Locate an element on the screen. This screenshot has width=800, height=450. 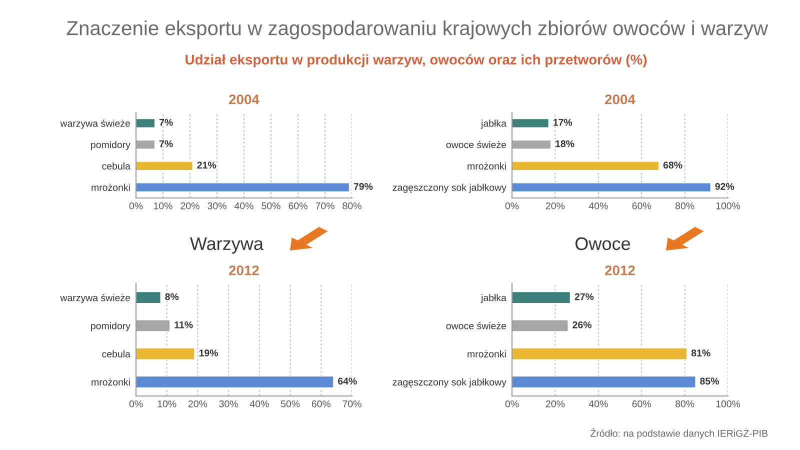
text: Źródło: na podstawie danych IERiGŻ-PIB is located at coordinates (679, 433).